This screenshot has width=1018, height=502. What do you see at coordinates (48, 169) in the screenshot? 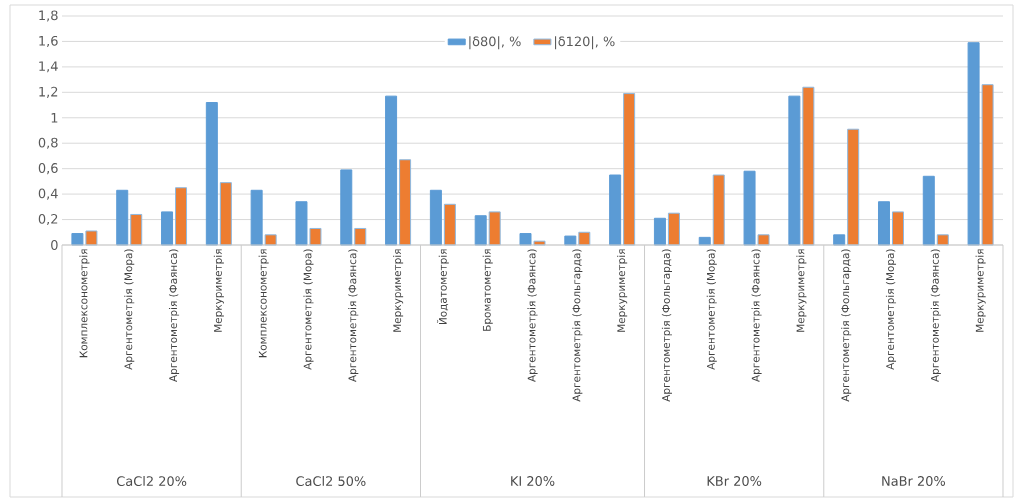
I see `y-tick-label: 0,6` at bounding box center [48, 169].